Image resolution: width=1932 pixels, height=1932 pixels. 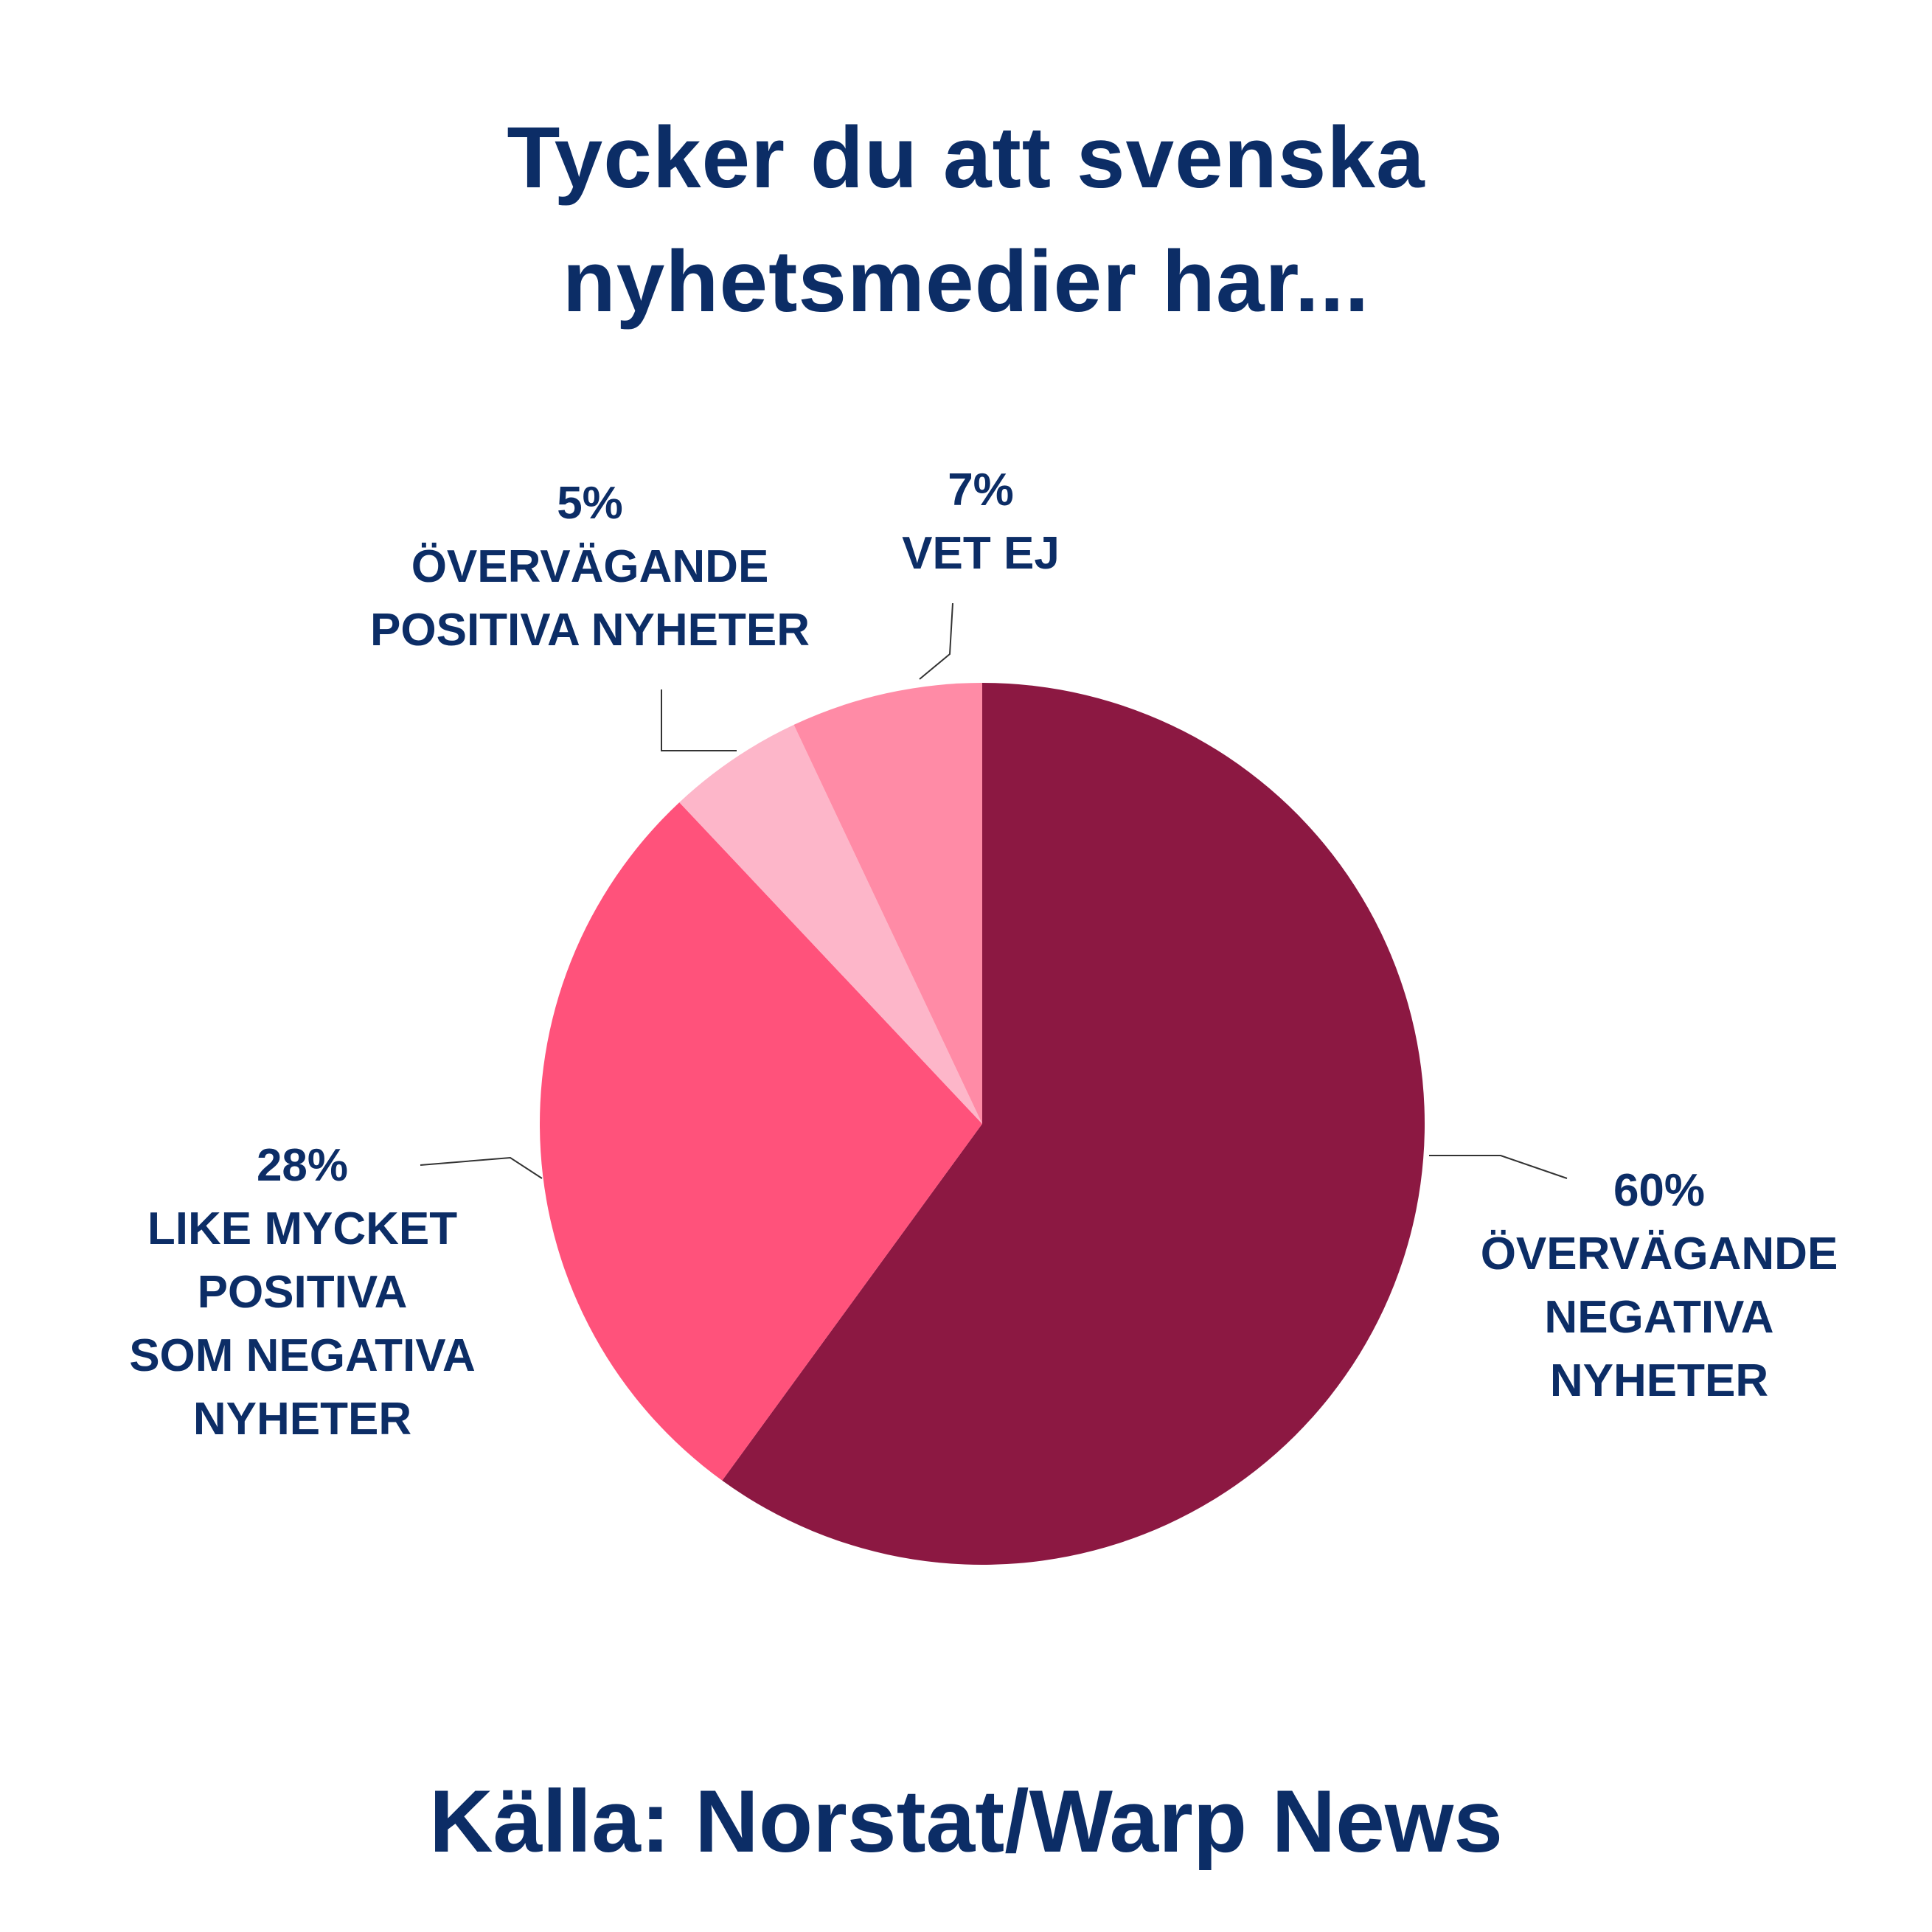 I want to click on label-5-line-2: POSITIVA NYHETER, so click(x=590, y=630).